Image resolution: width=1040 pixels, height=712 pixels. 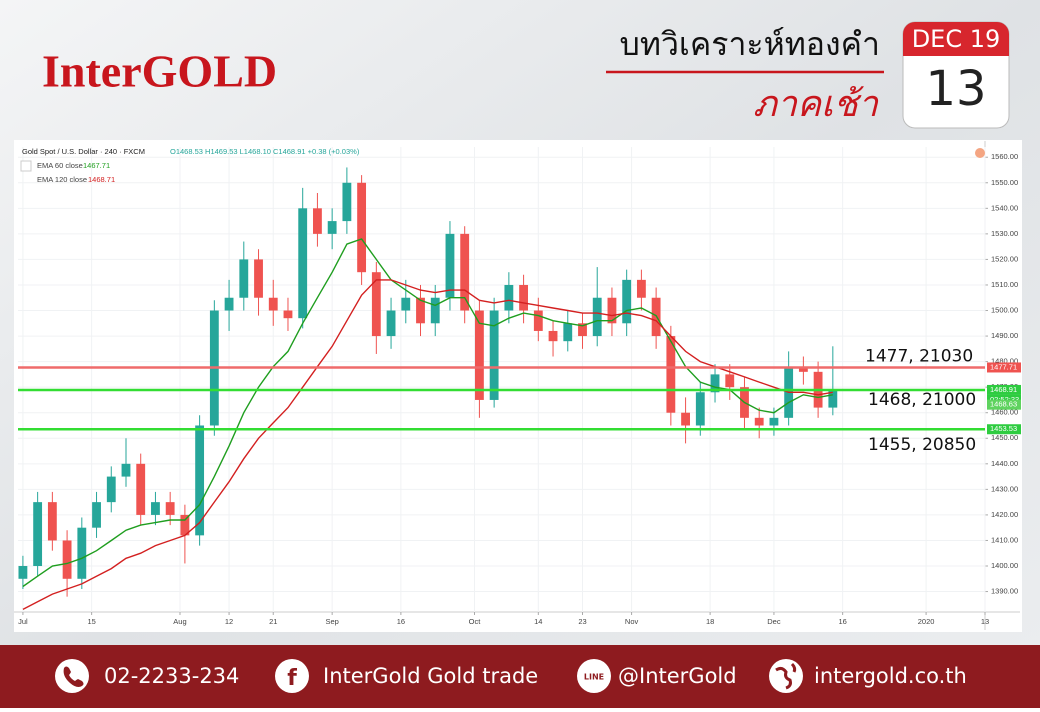 What do you see at coordinates (1004, 182) in the screenshot?
I see `y-tick-label: 1550.00` at bounding box center [1004, 182].